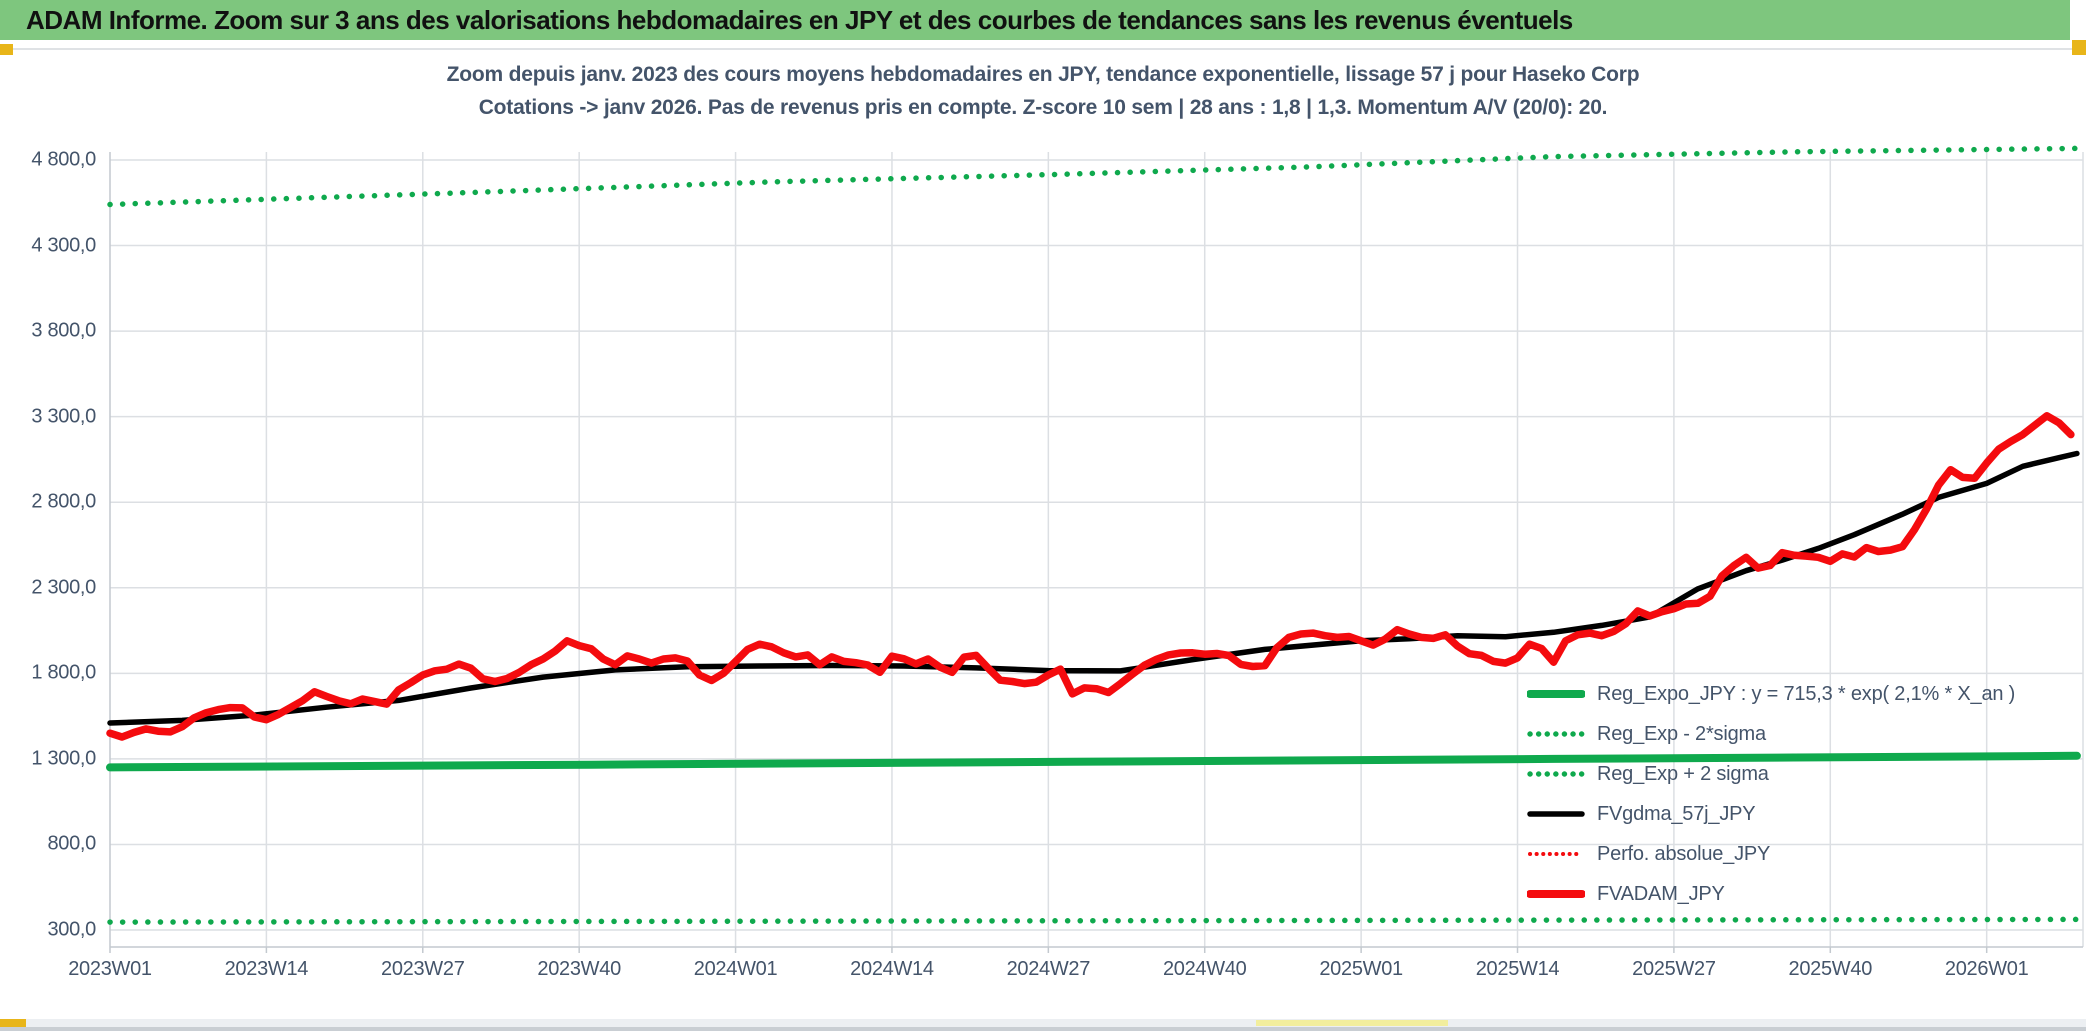  What do you see at coordinates (2079, 47) in the screenshot?
I see `gold-accent-top-right` at bounding box center [2079, 47].